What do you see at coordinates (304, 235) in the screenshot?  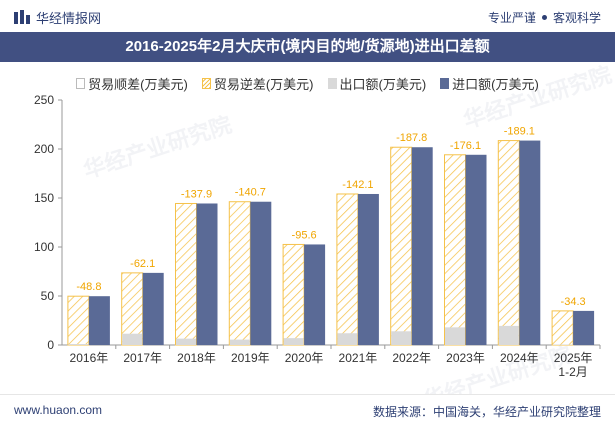 I see `deficit-data-label: -95.6` at bounding box center [304, 235].